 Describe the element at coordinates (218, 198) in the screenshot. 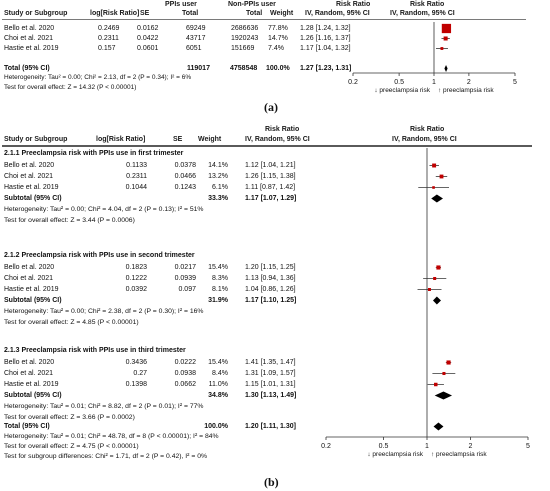

I see `subtotal-weight: 33.3%` at that location.